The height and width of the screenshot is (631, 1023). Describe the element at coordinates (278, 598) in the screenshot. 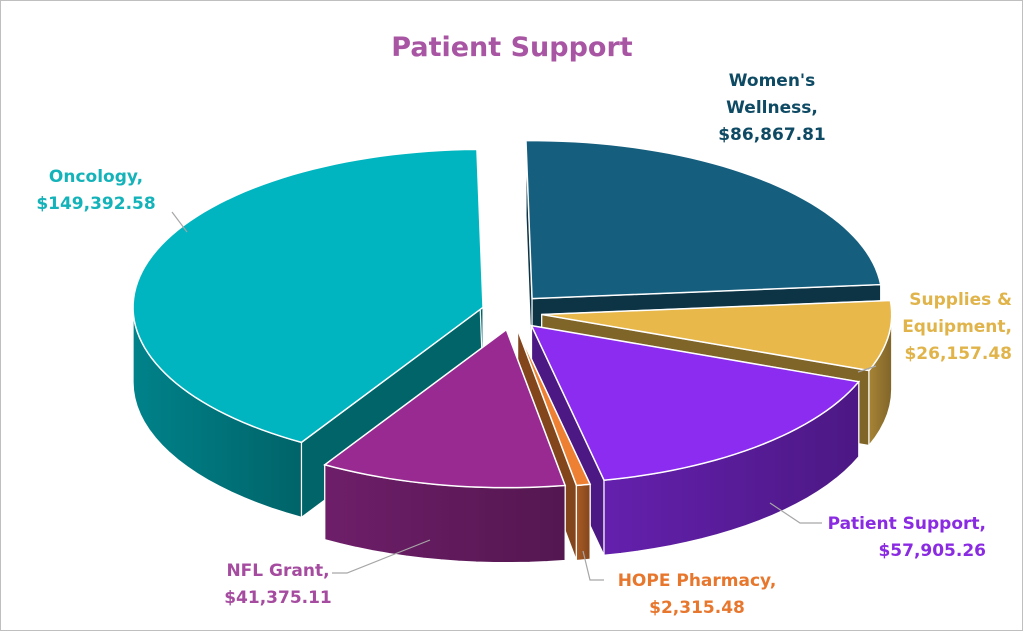

I see `data-label-line: $41,375.11` at that location.